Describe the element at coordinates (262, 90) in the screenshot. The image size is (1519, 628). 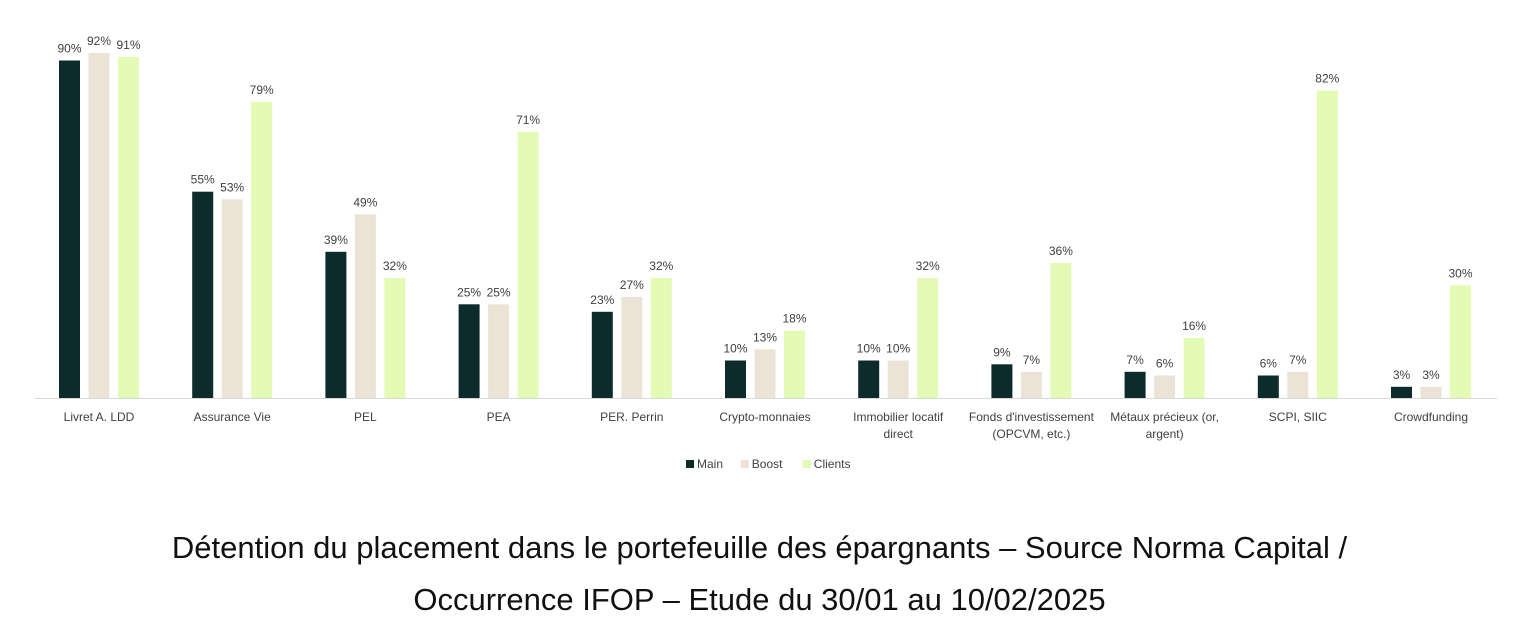
I see `data-label-clients-1: 79%` at that location.